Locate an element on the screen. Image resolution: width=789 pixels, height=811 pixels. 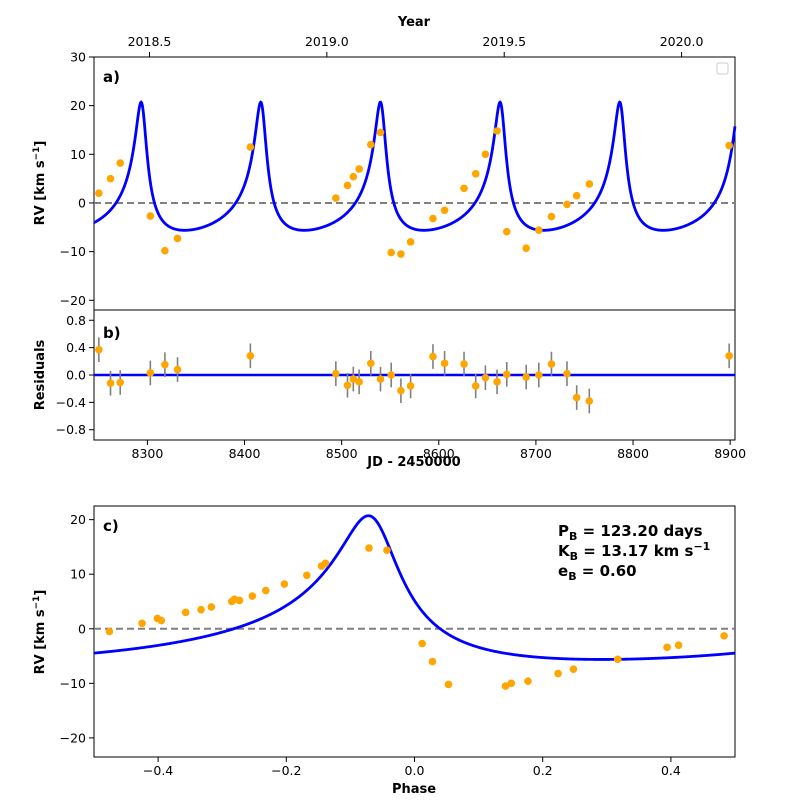
panel-b-label: b) is located at coordinates (112, 333).